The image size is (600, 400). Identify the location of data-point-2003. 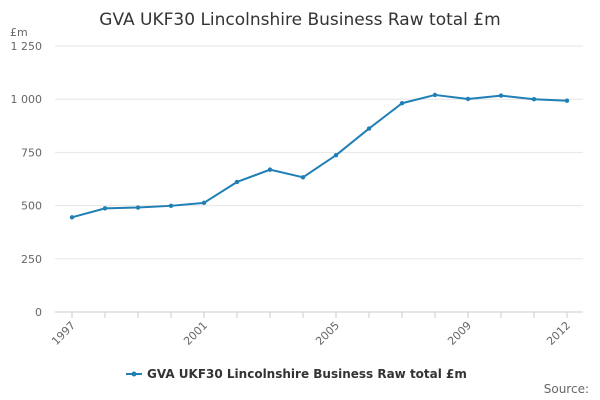
(270, 169).